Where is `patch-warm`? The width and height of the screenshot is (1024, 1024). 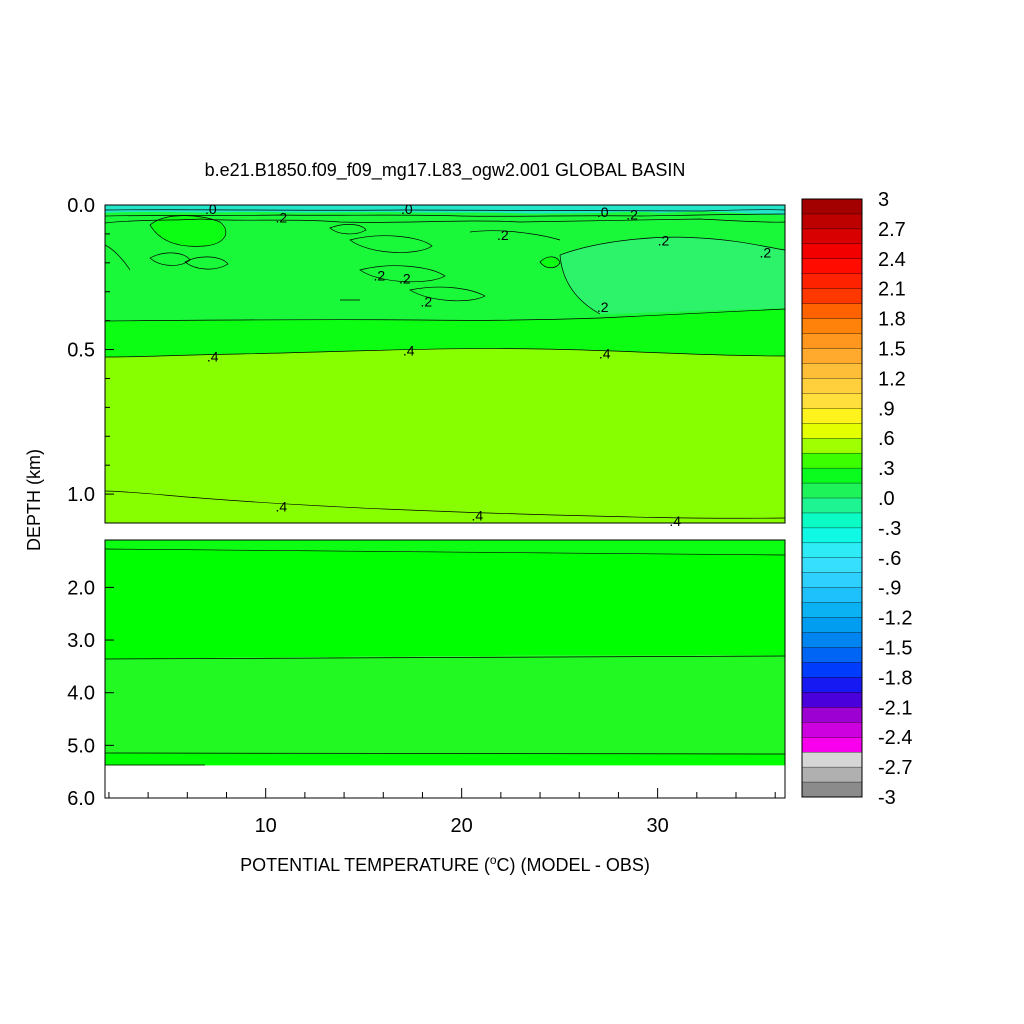 patch-warm is located at coordinates (188, 231).